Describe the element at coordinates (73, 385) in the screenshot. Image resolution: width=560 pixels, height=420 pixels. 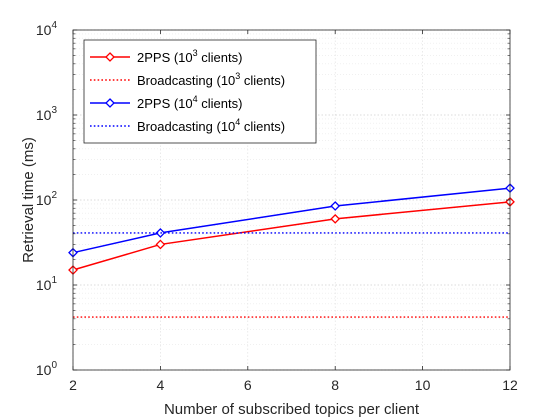
I see `x-tick-label: 2` at that location.